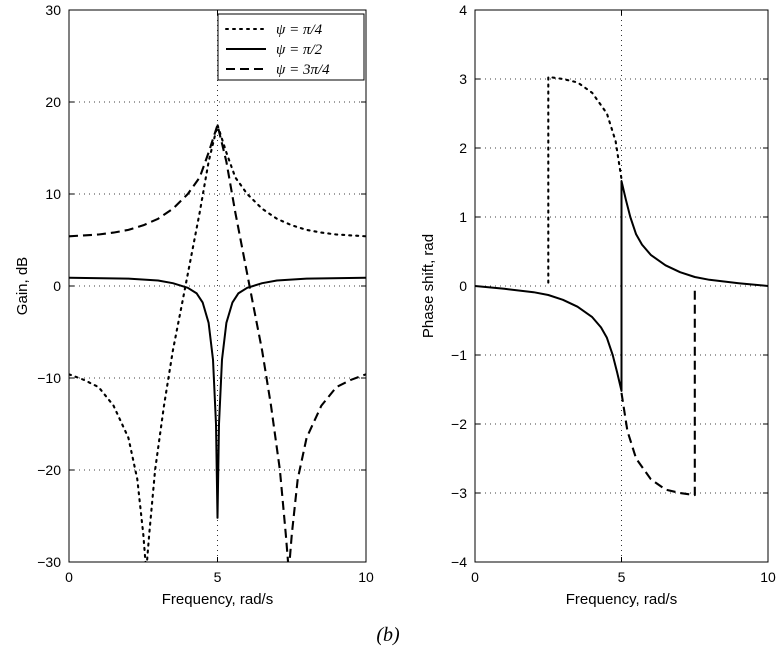 The image size is (776, 658). What do you see at coordinates (366, 577) in the screenshot?
I see `gain-xtick-label: 10` at bounding box center [366, 577].